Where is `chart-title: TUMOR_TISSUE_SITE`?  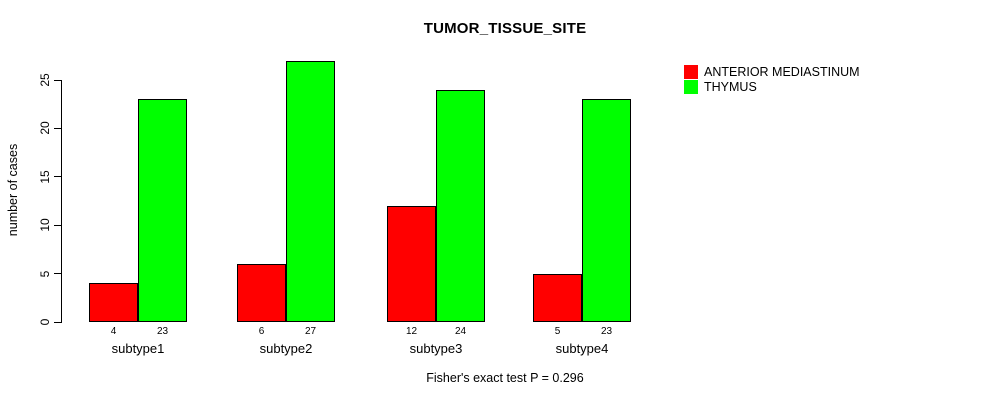 chart-title: TUMOR_TISSUE_SITE is located at coordinates (505, 28).